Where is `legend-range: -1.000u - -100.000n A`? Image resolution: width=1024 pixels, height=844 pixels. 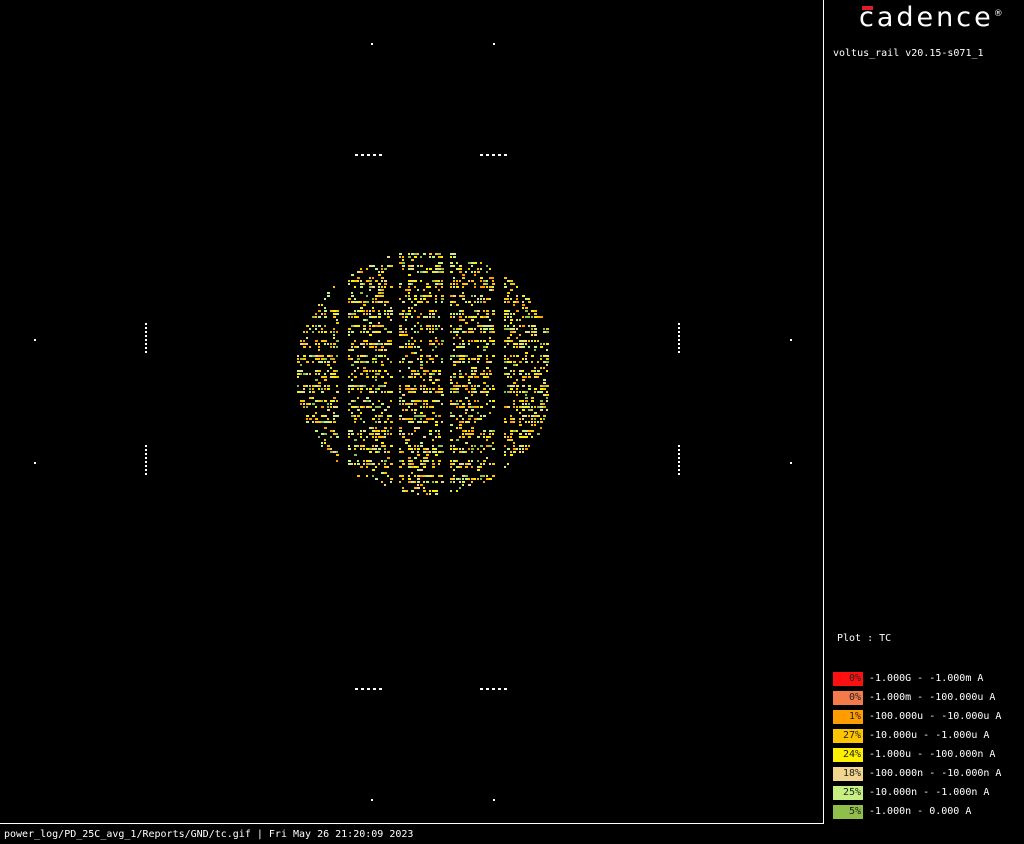
legend-range: -1.000u - -100.000n A is located at coordinates (932, 754).